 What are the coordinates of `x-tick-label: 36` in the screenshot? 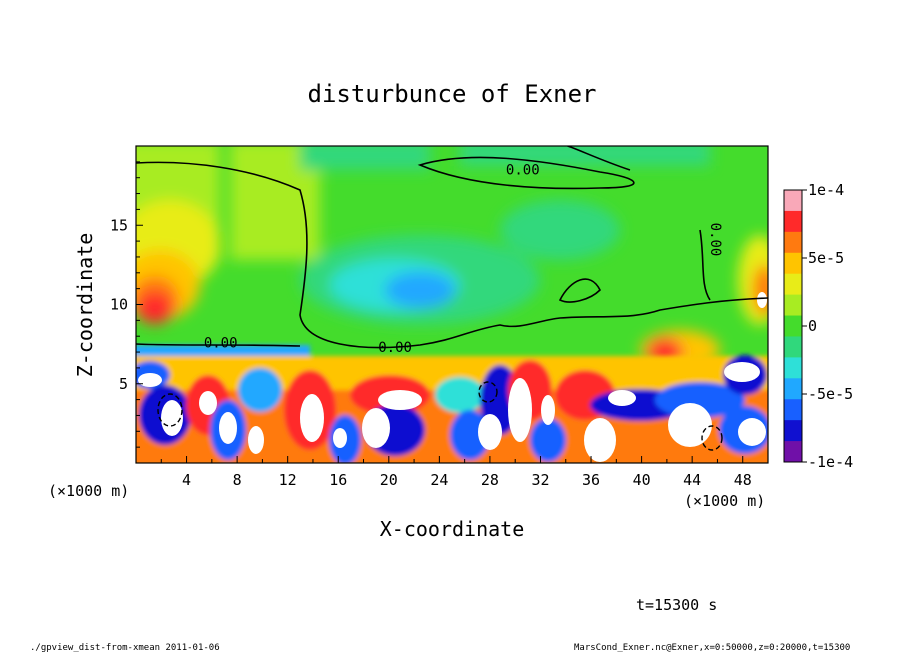 It's located at (591, 480).